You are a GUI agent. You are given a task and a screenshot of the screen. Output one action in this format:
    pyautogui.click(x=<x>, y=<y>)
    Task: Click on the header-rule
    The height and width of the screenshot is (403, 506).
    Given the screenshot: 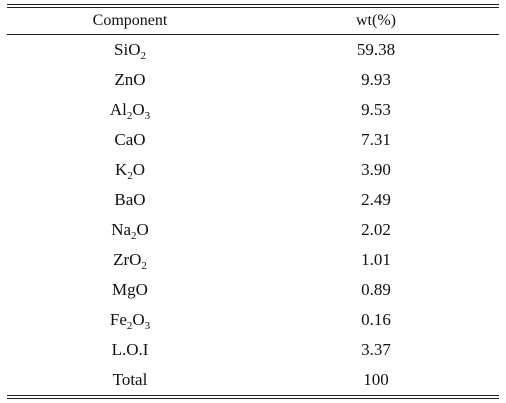 What is the action you would take?
    pyautogui.click(x=253, y=34)
    